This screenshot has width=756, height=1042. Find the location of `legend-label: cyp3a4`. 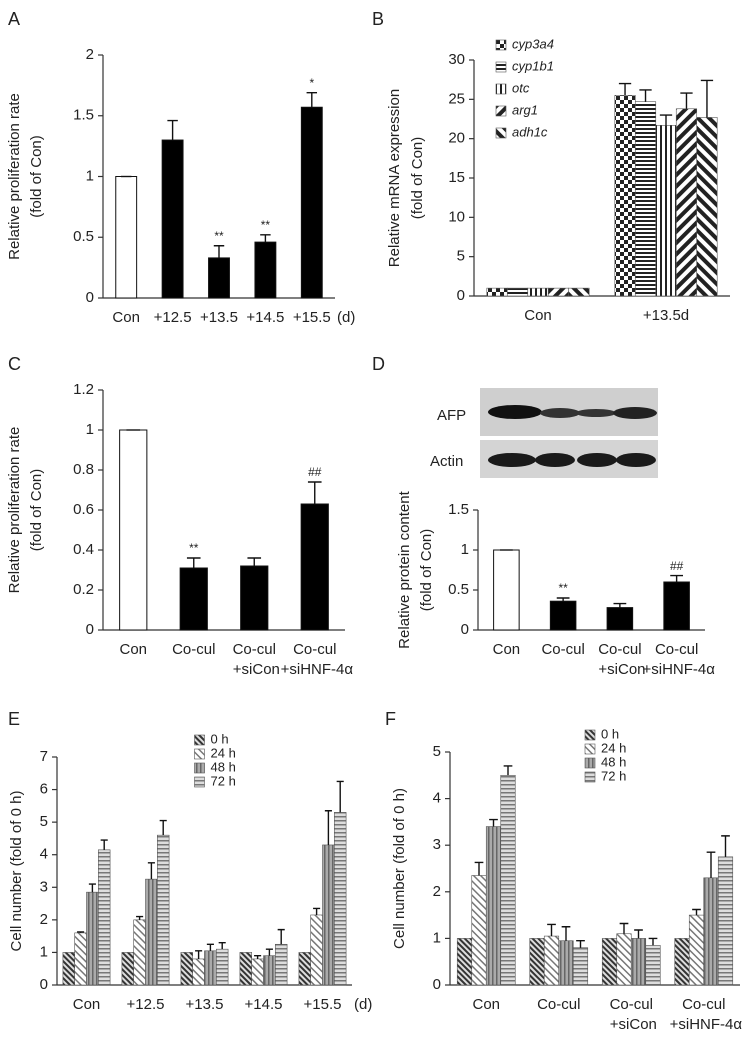

legend-label: cyp3a4 is located at coordinates (533, 43).